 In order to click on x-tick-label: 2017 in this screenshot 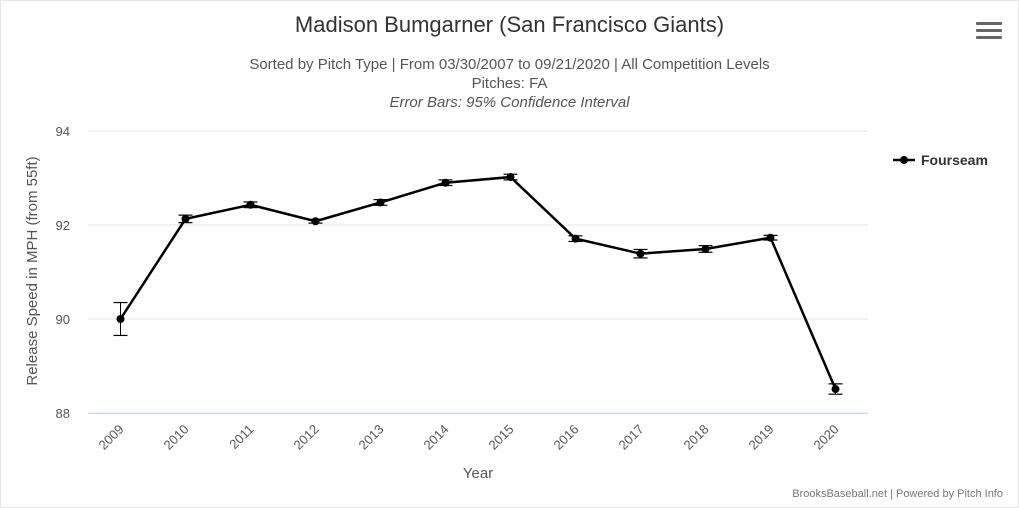, I will do `click(631, 437)`.